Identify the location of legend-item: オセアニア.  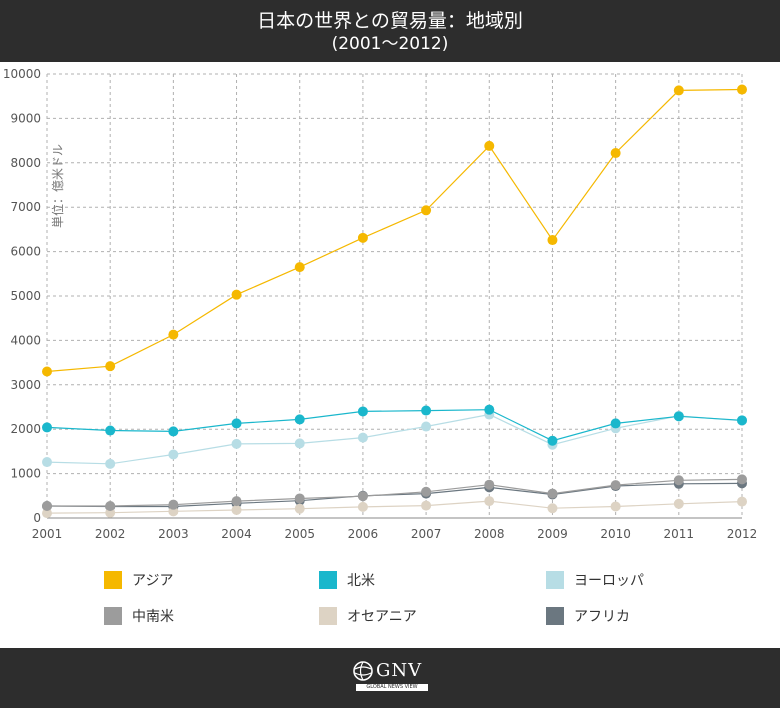
(368, 616).